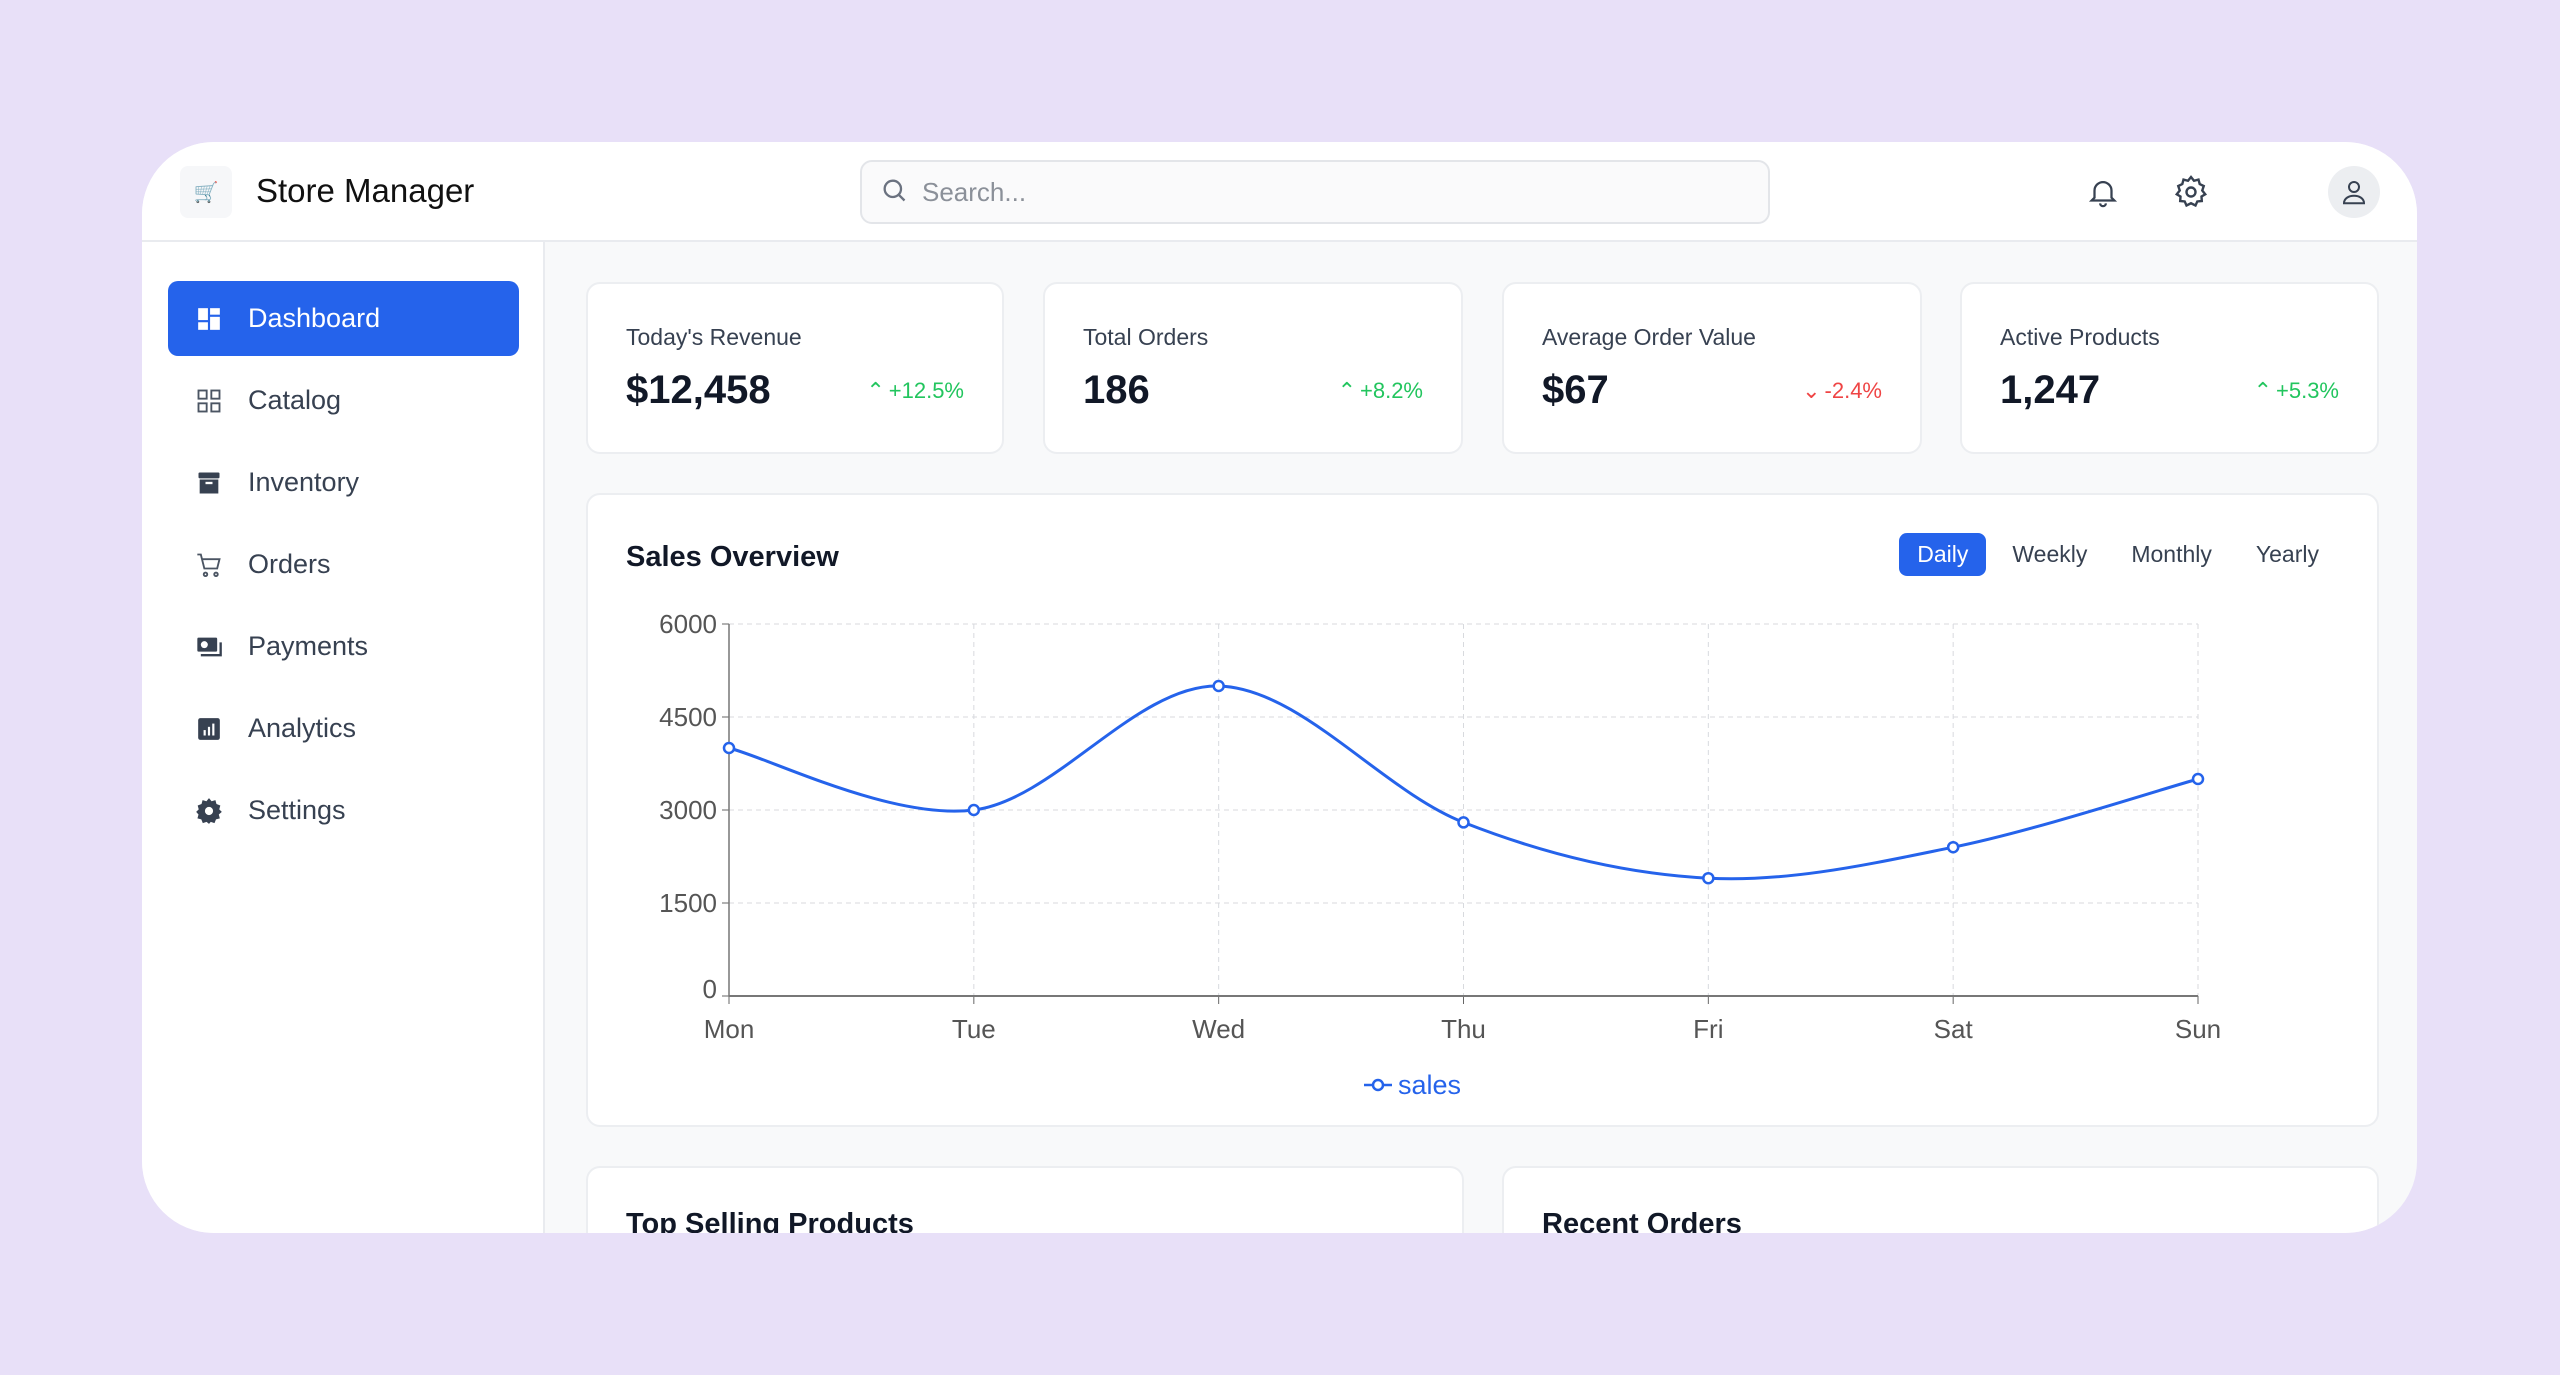 The width and height of the screenshot is (2560, 1375). What do you see at coordinates (2050, 390) in the screenshot?
I see `stat-value: 1,247` at bounding box center [2050, 390].